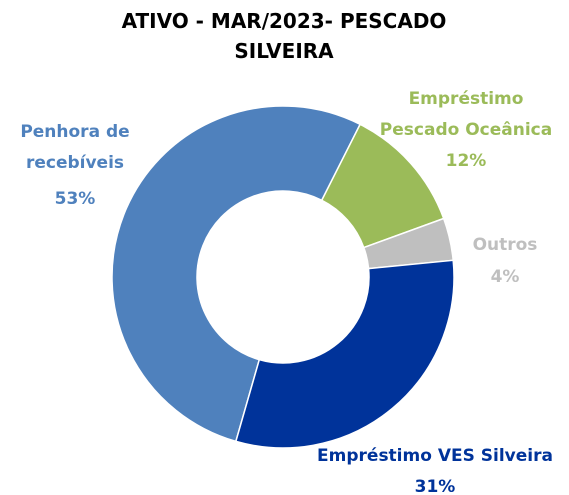  I want to click on slice-value: 4%, so click(505, 277).